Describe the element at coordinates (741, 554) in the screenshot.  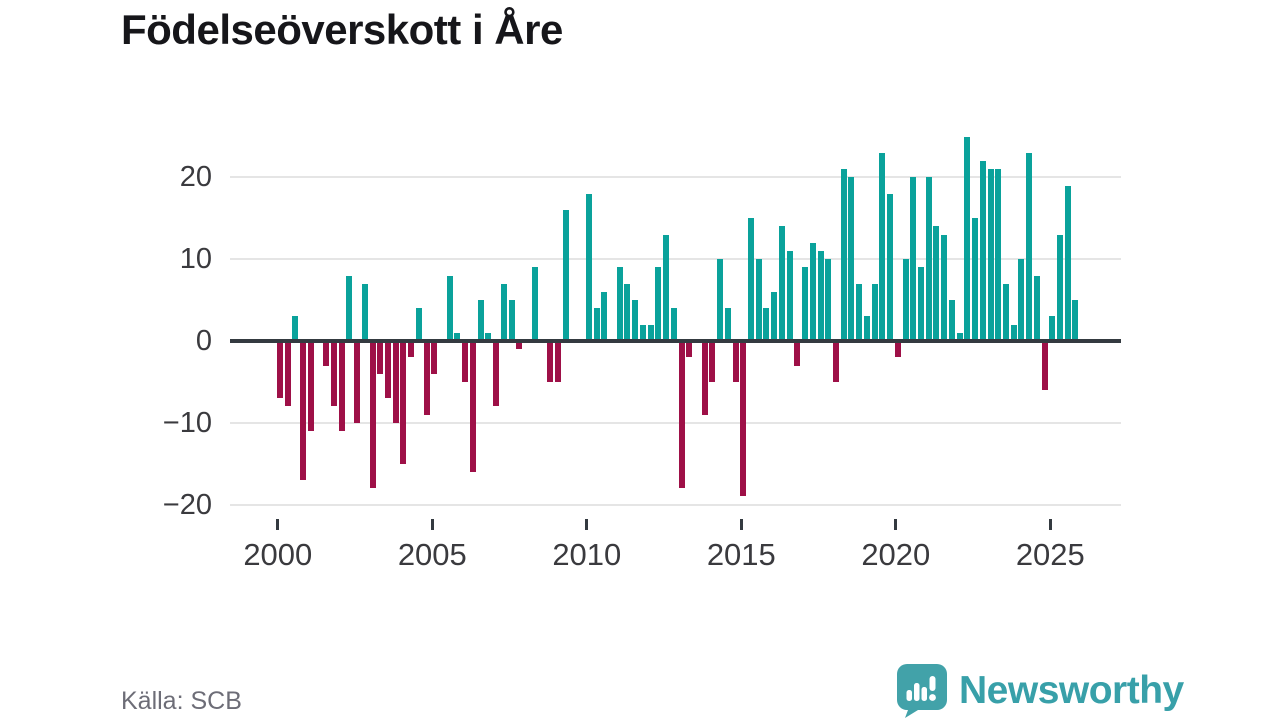
I see `x-axis-tick-label: 2015` at that location.